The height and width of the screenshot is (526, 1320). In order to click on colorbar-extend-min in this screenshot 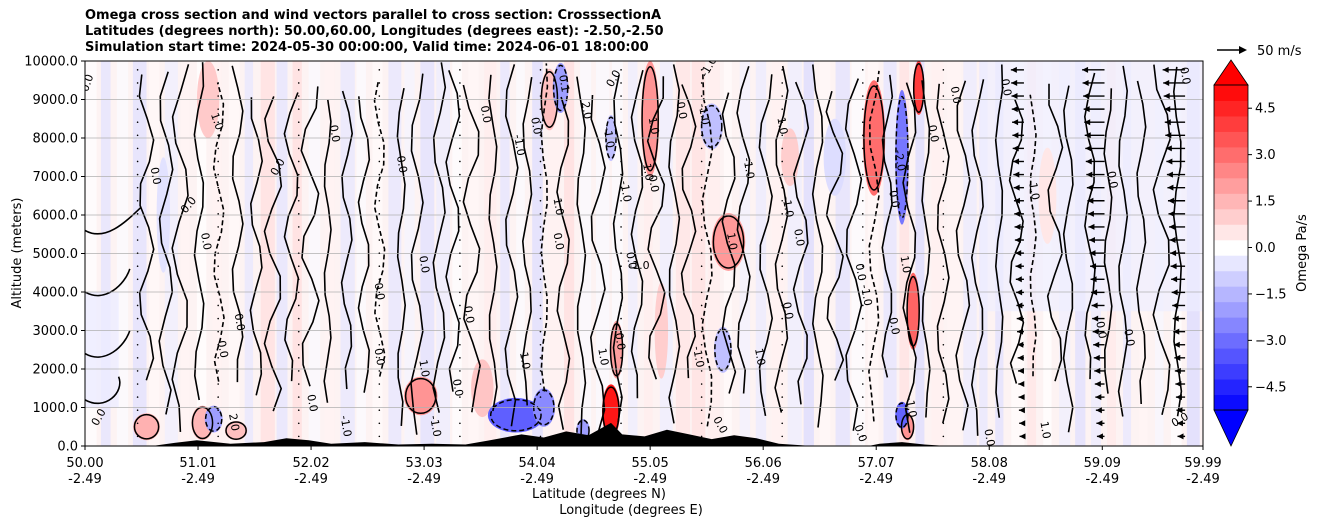, I will do `click(1231, 428)`.